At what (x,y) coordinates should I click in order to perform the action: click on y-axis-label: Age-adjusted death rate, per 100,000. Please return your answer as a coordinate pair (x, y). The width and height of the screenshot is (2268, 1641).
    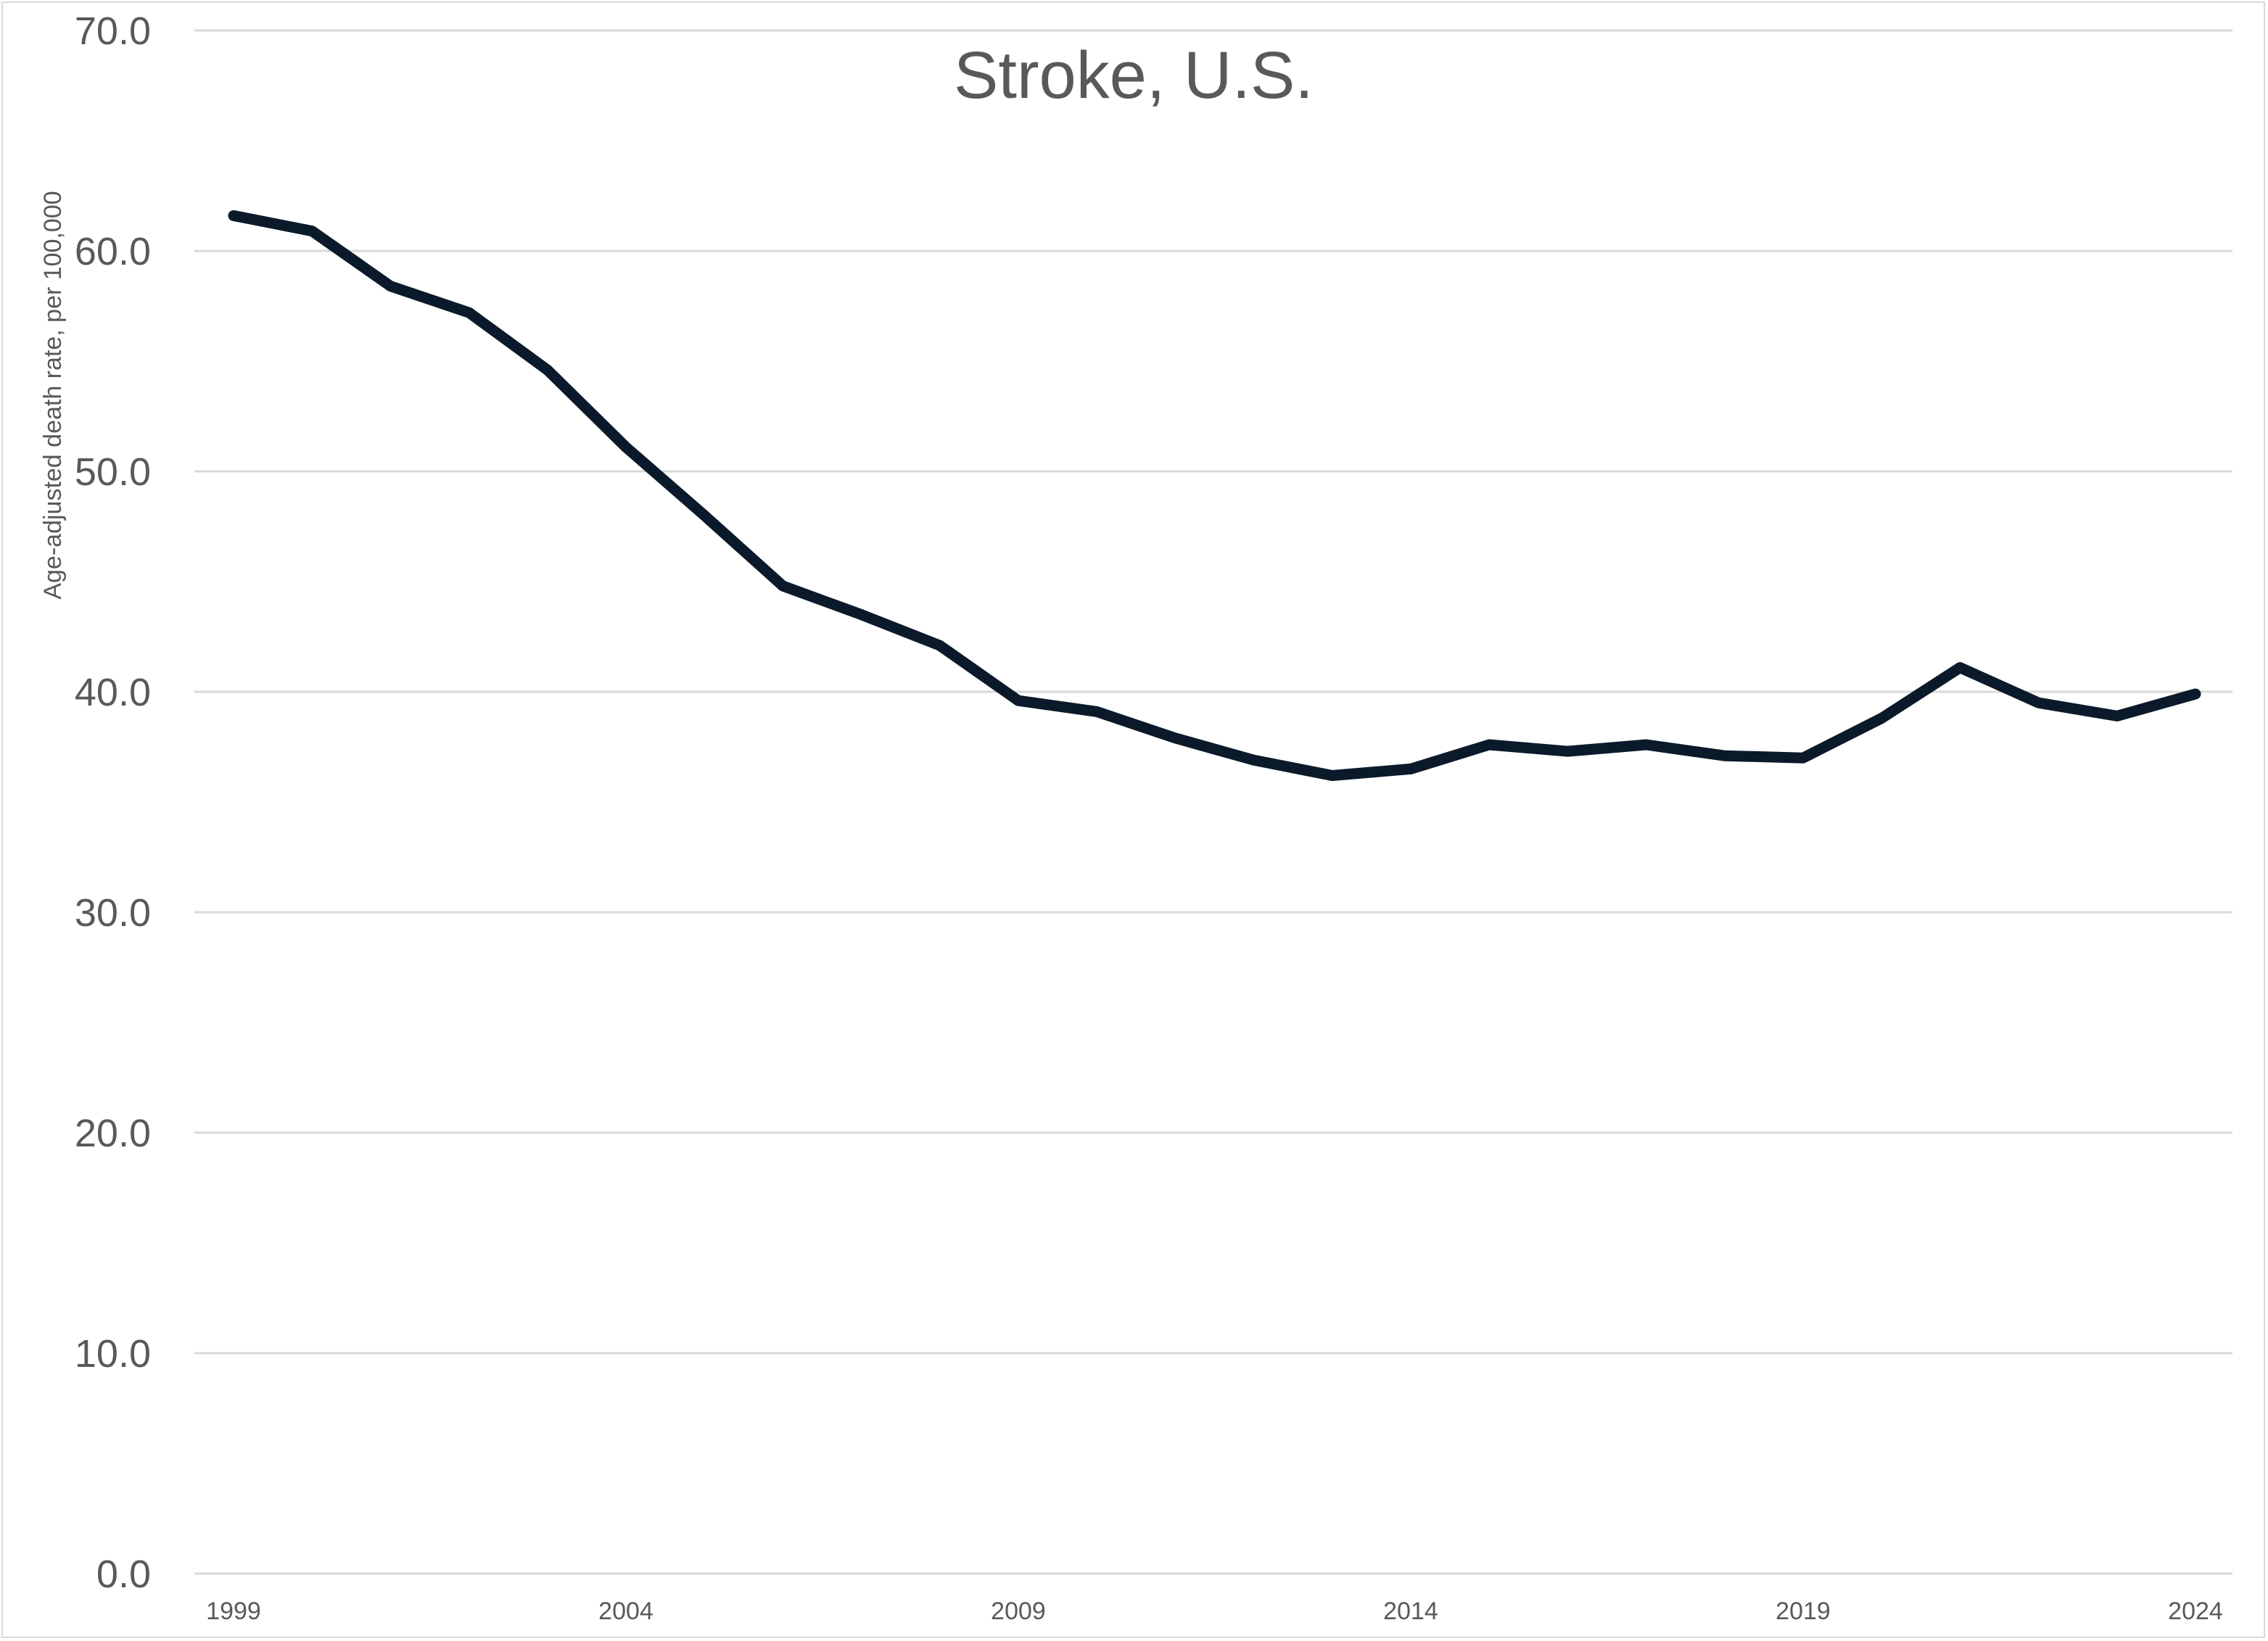
    Looking at the image, I should click on (53, 395).